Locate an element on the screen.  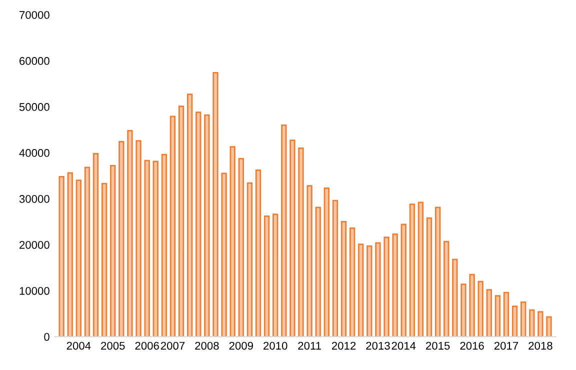
x-tick-label: 2011 is located at coordinates (309, 346).